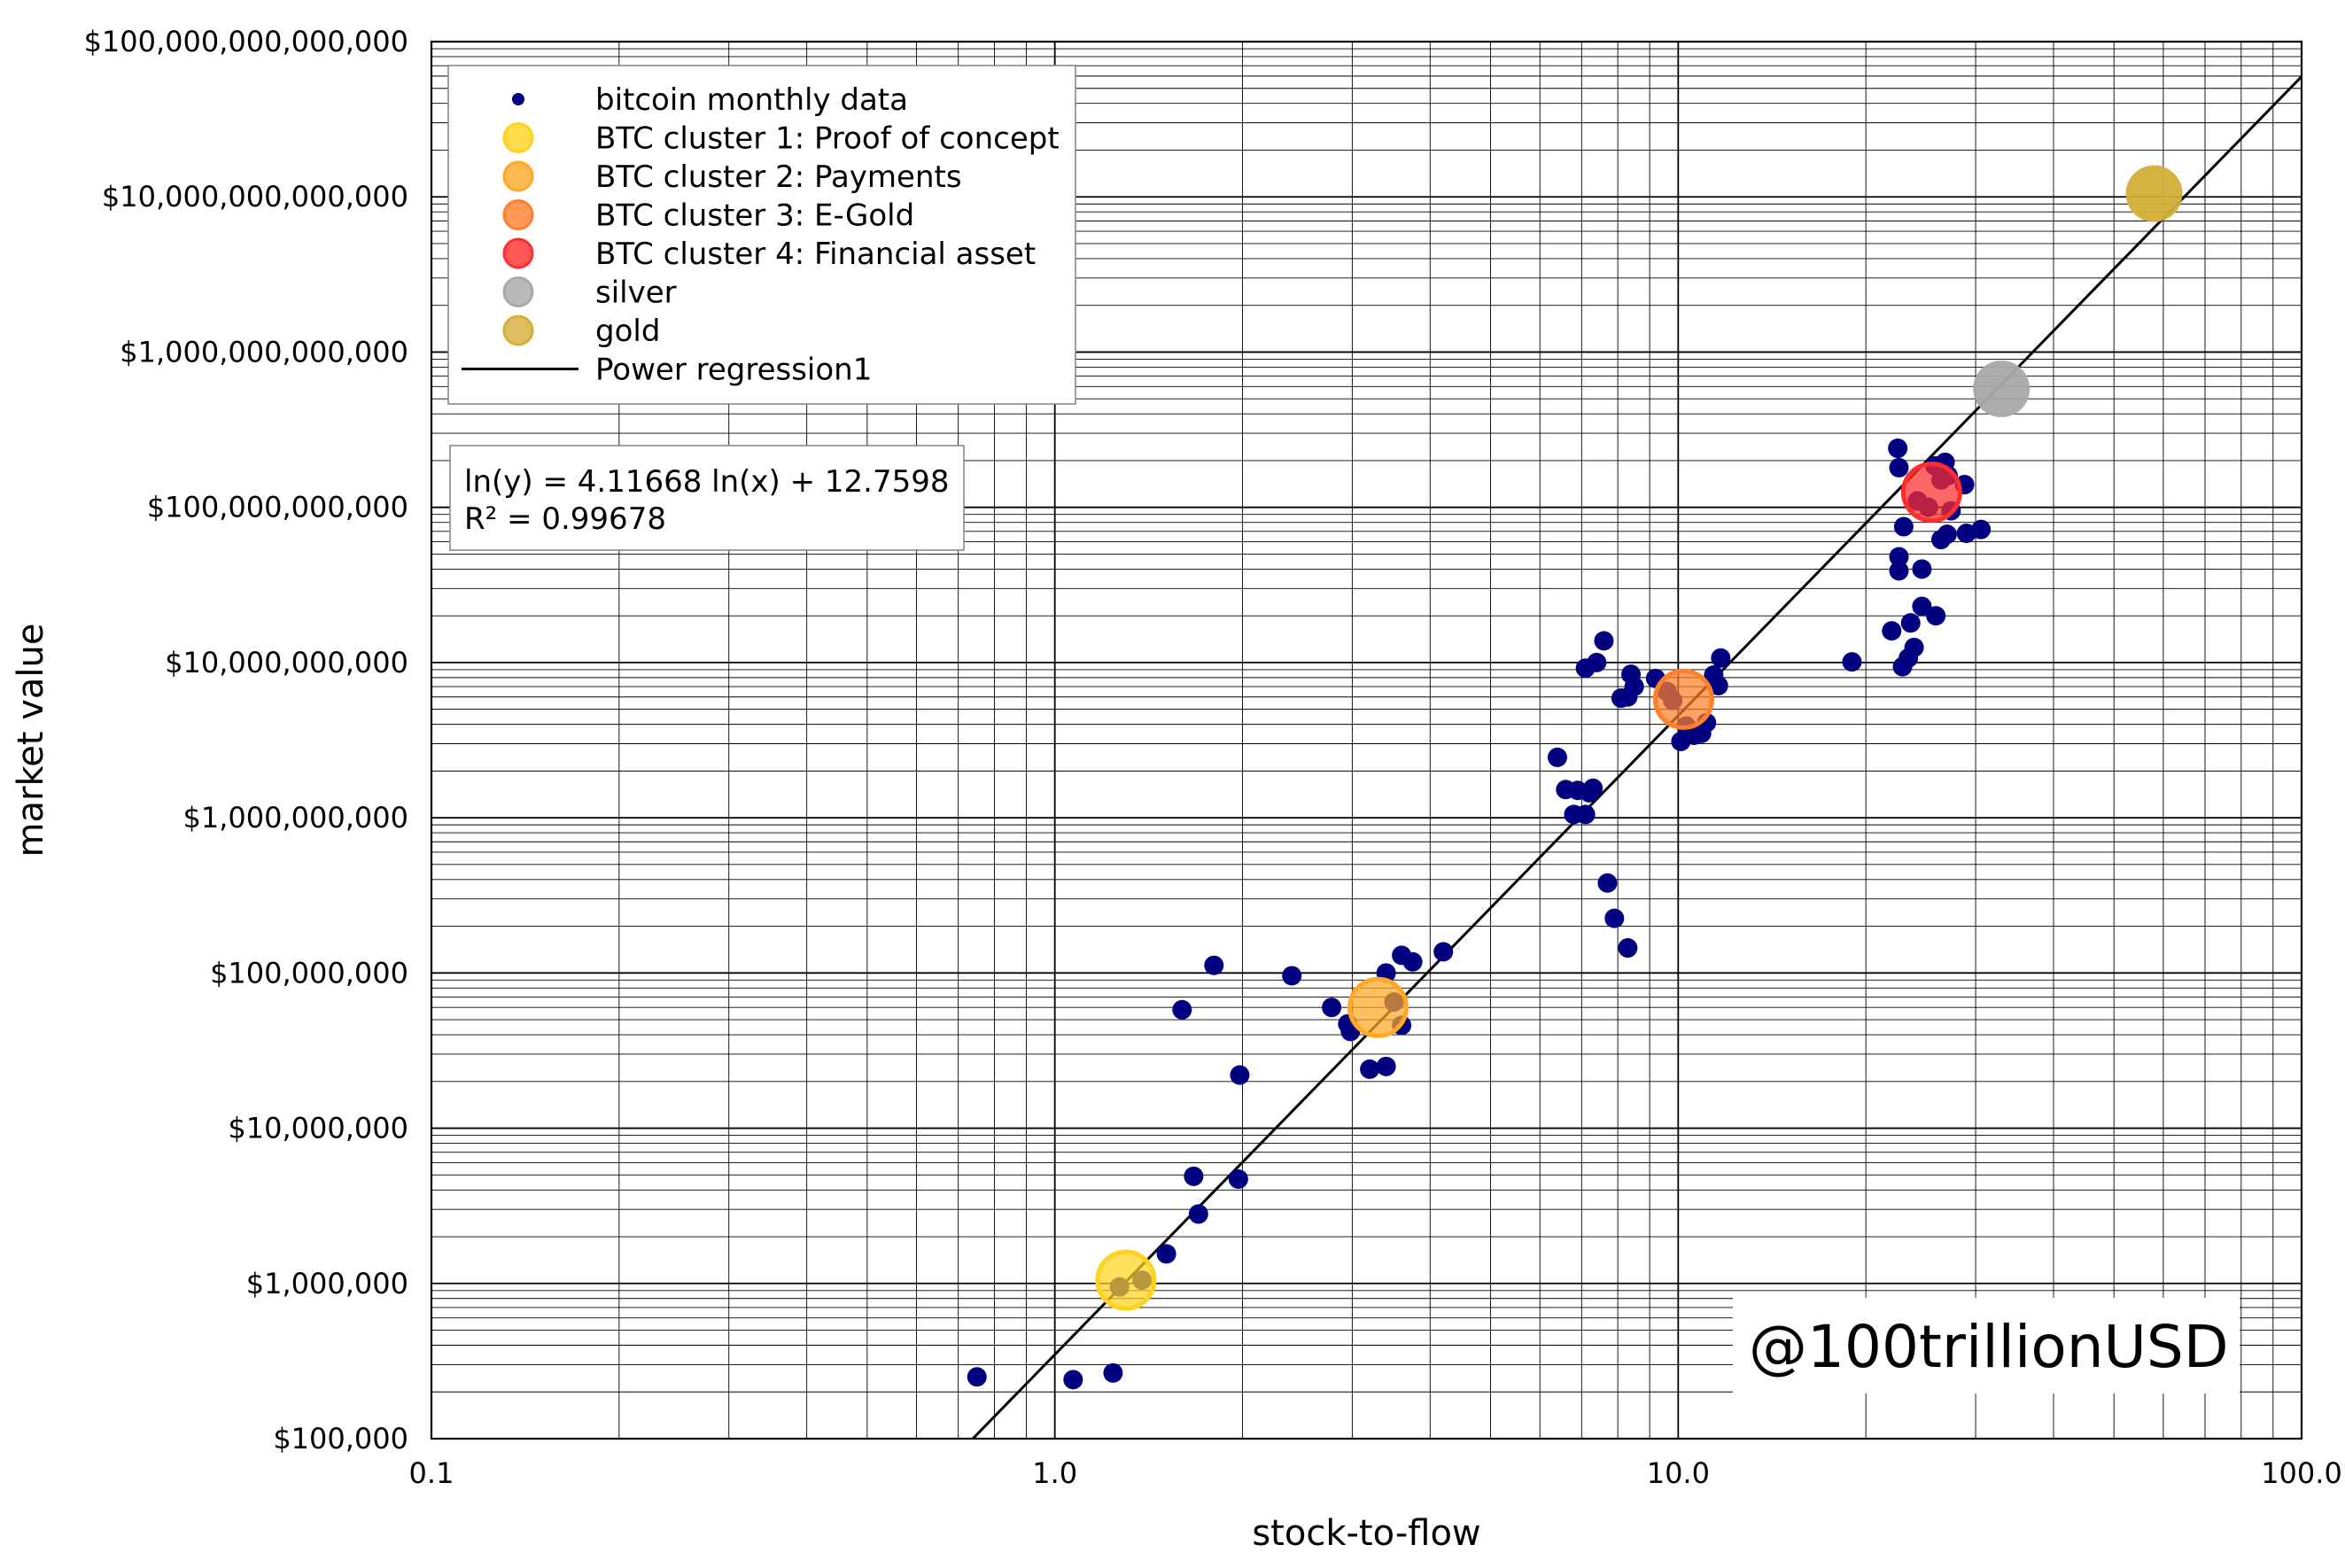  I want to click on y-tick-label: $10,000,000,000,000, so click(255, 196).